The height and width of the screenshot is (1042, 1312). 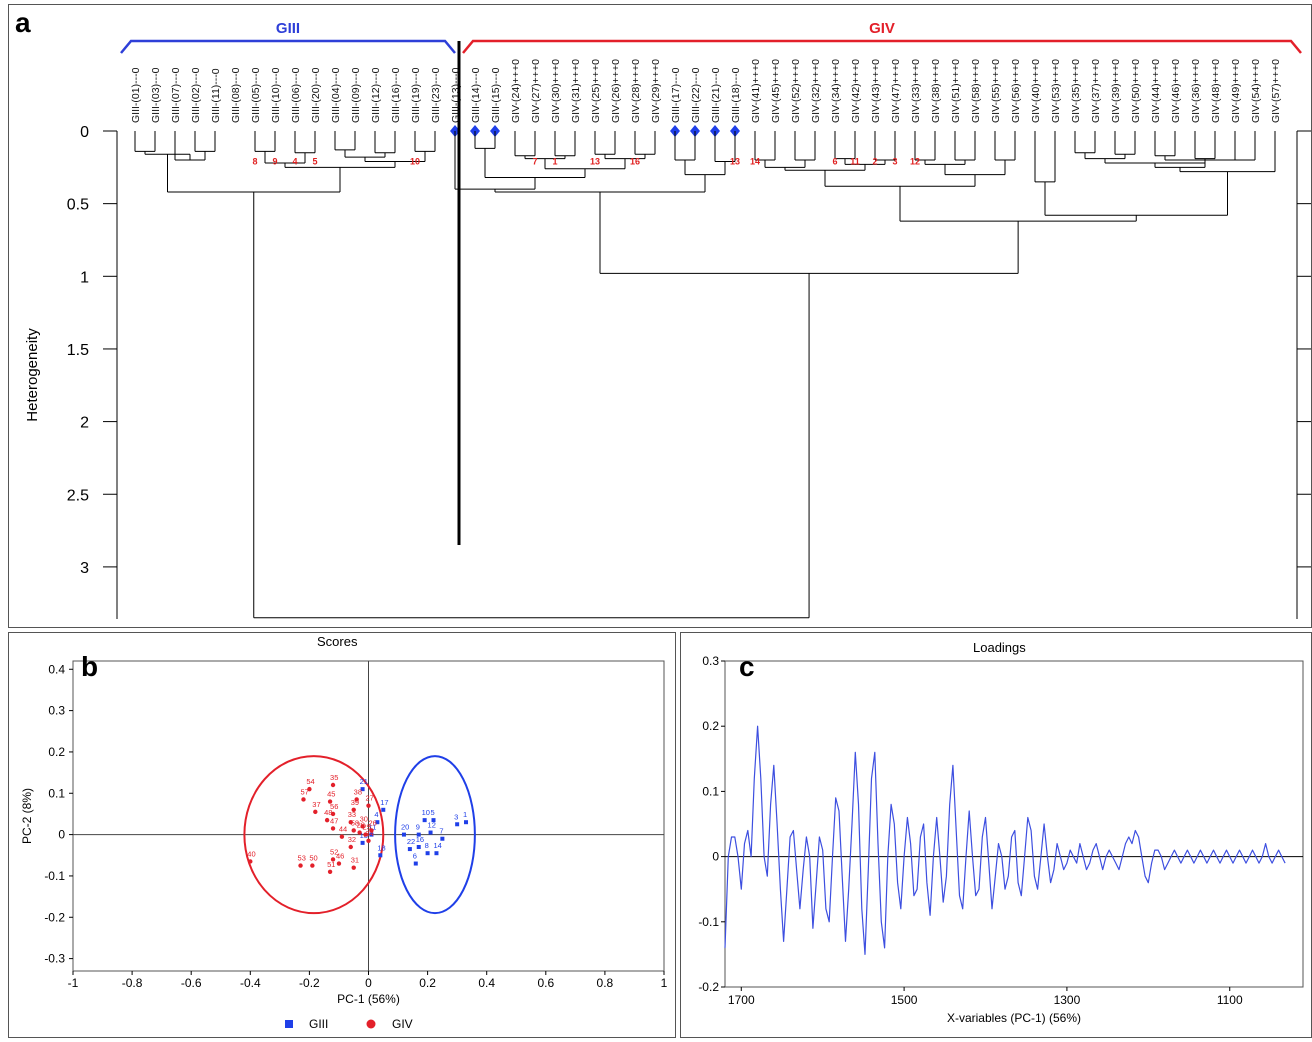 I want to click on leaf-label: GIV-(30)+++0, so click(x=556, y=91).